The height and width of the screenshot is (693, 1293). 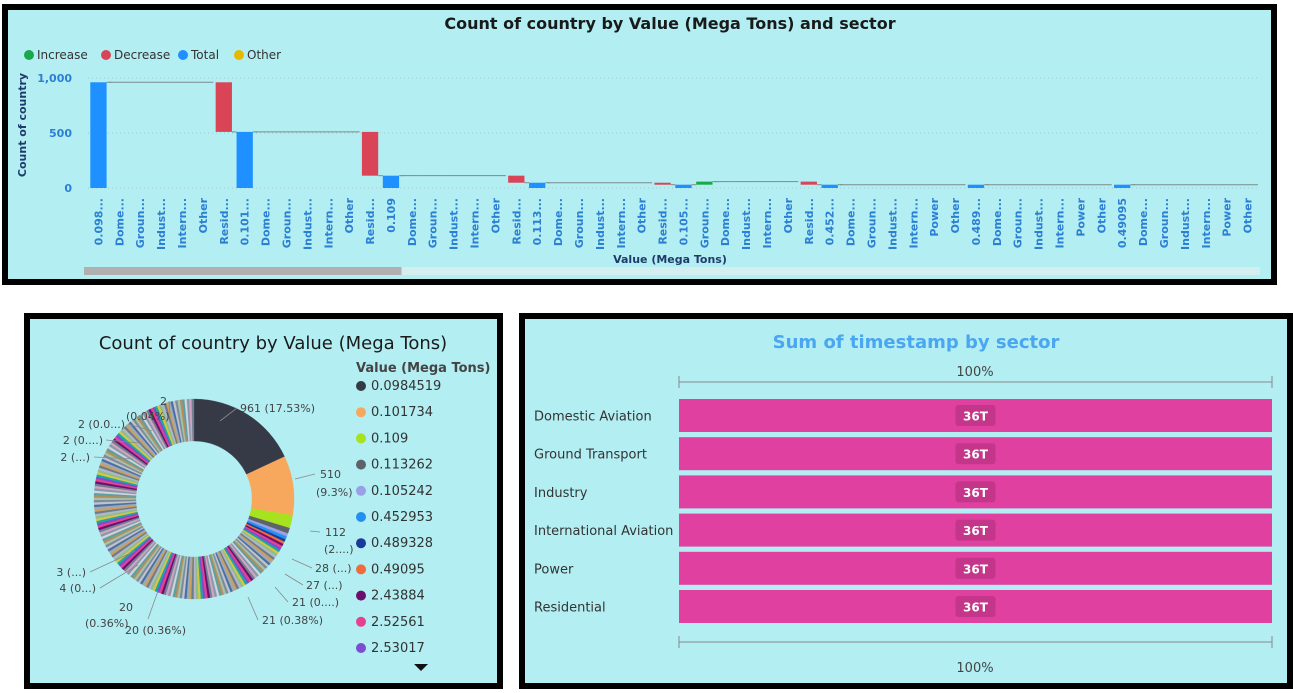 I want to click on legend-label: Increase, so click(x=62, y=55).